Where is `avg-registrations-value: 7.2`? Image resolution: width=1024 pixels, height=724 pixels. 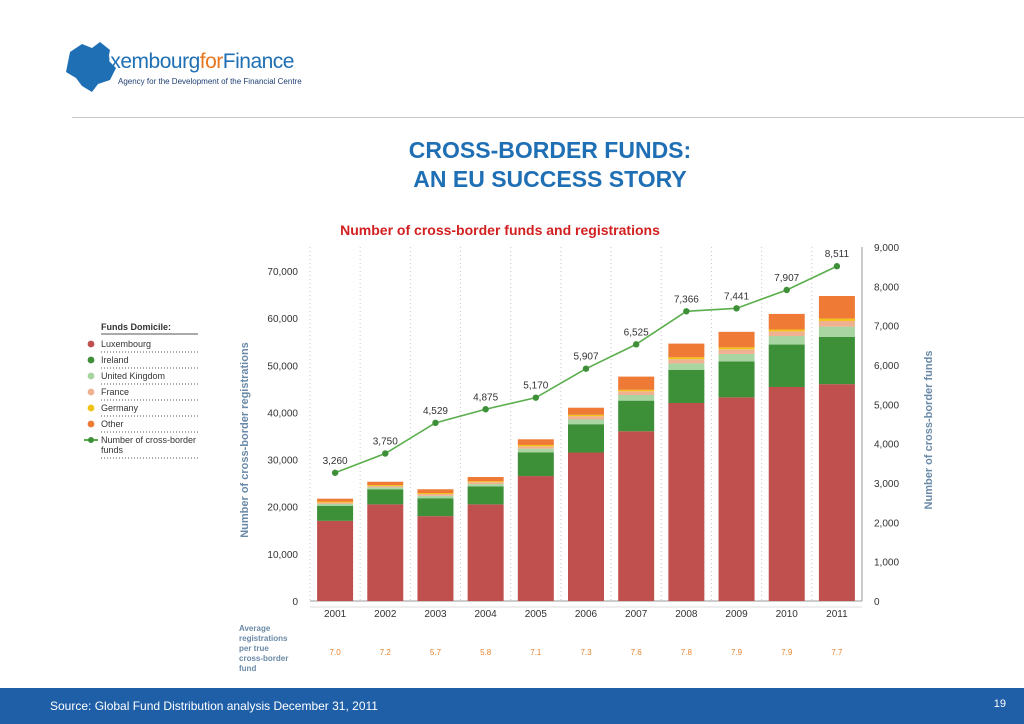
avg-registrations-value: 7.2 is located at coordinates (386, 652).